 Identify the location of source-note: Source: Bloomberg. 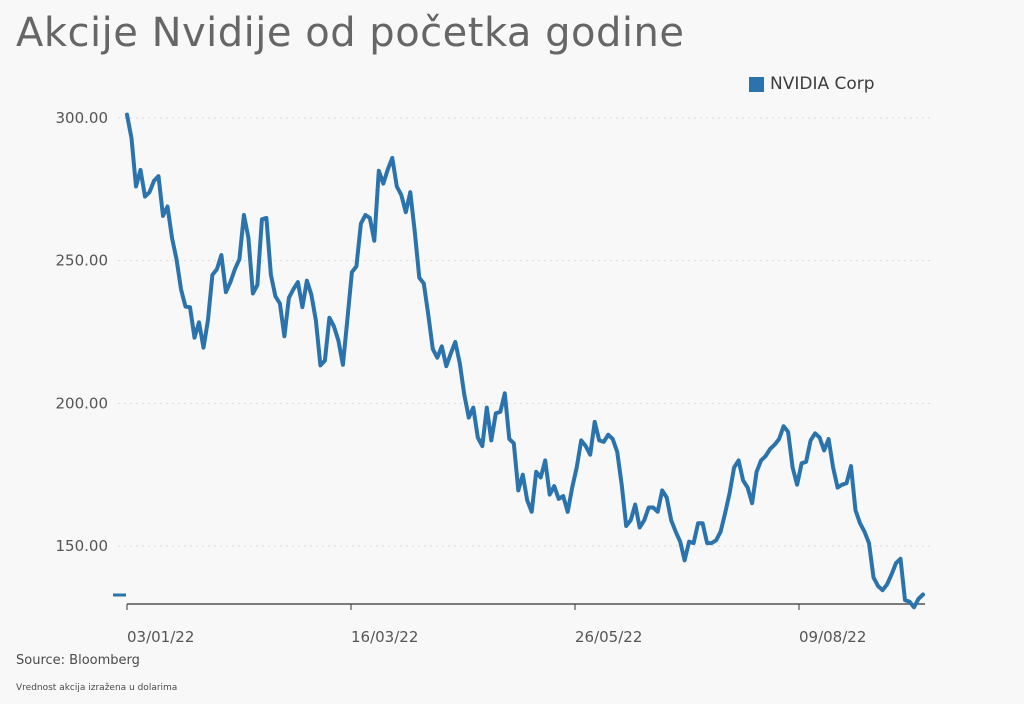
(78, 660).